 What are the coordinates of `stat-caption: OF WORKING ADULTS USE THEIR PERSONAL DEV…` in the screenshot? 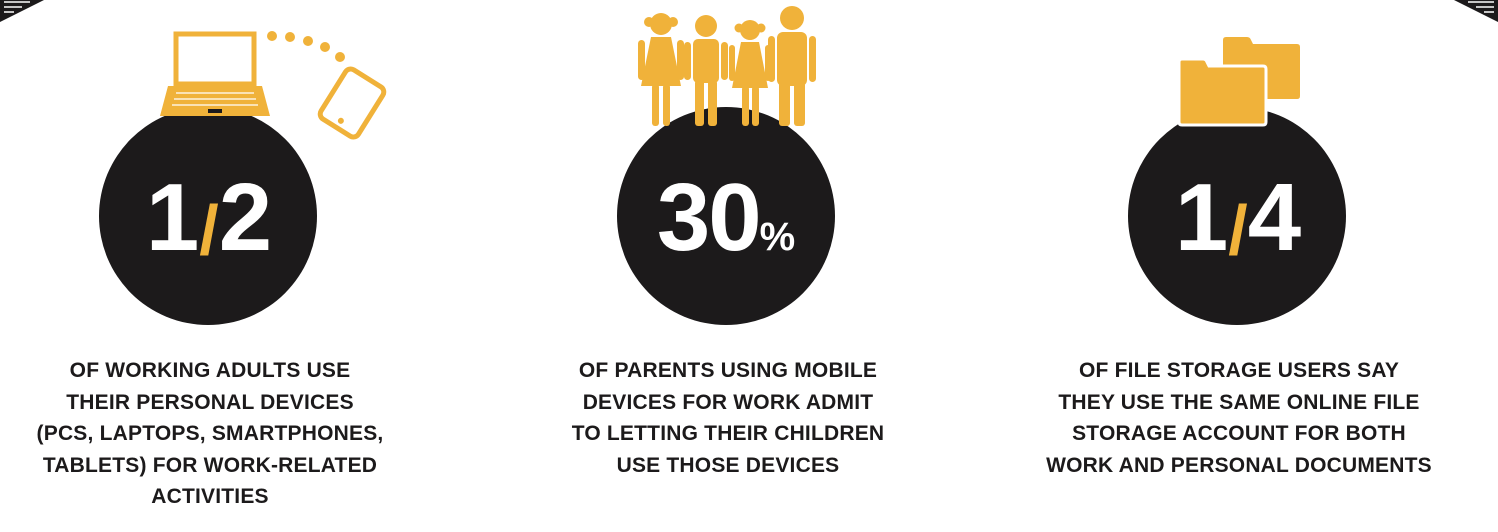 It's located at (210, 433).